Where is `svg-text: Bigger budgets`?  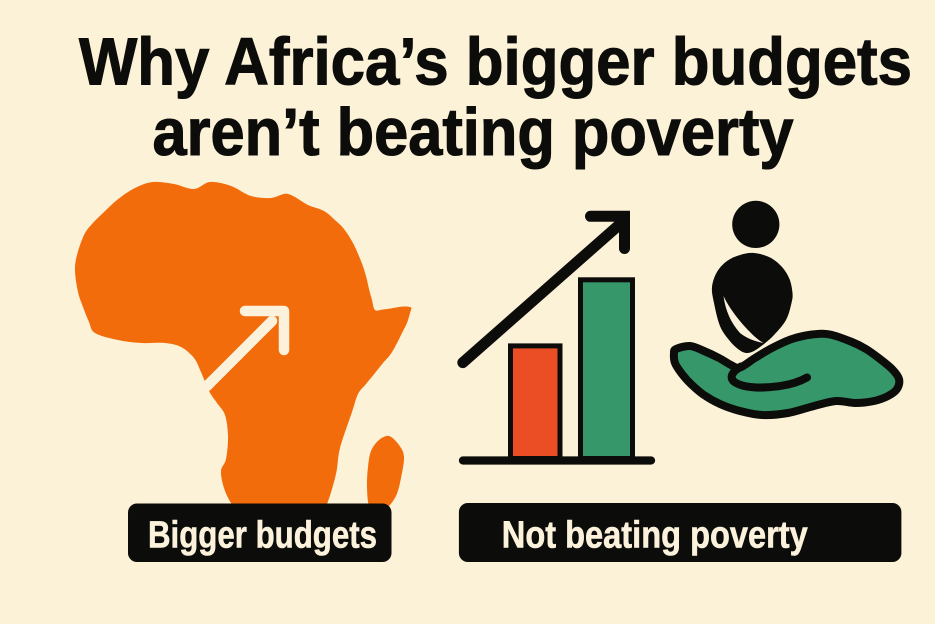 svg-text: Bigger budgets is located at coordinates (262, 535).